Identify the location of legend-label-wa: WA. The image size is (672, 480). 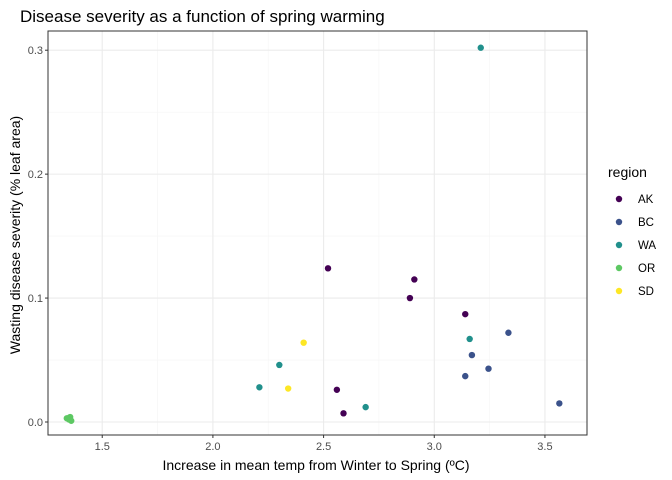
(647, 246).